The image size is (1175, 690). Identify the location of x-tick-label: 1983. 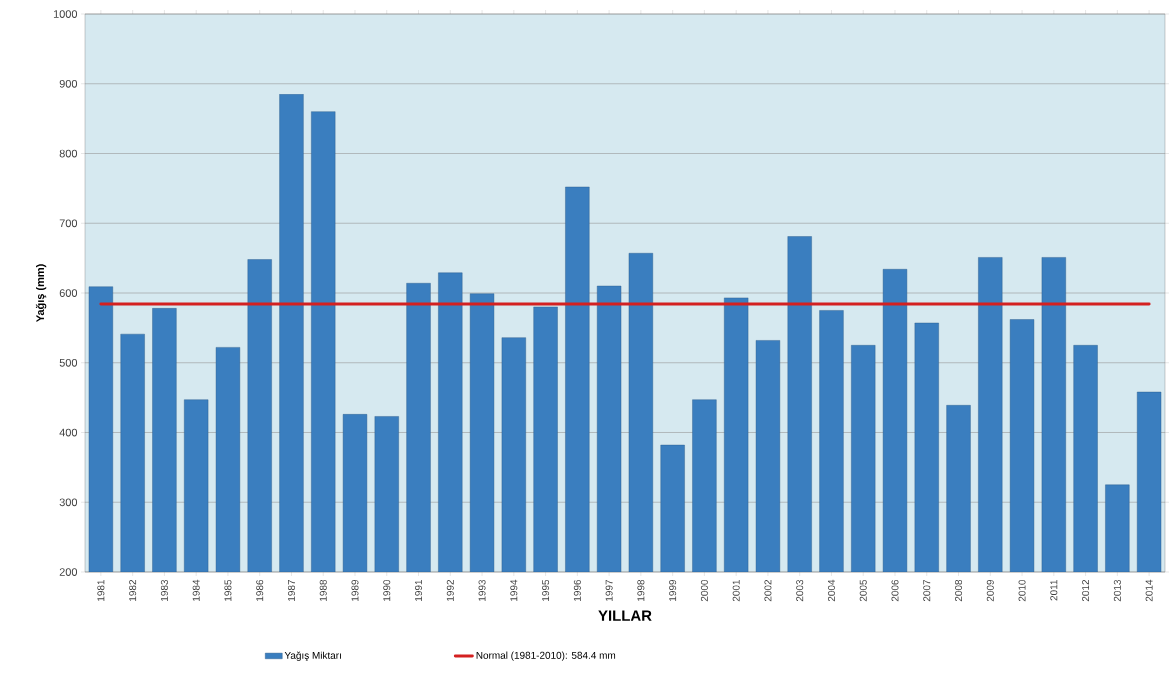
(164, 590).